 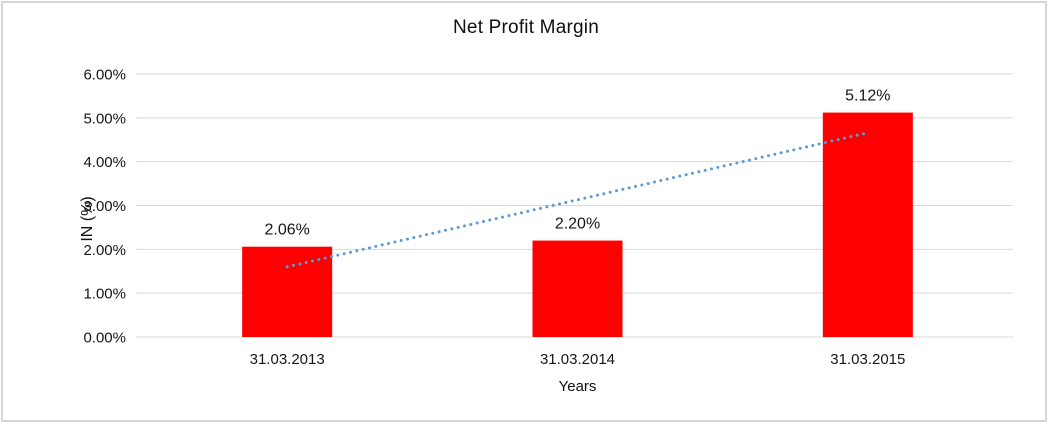 What do you see at coordinates (526, 27) in the screenshot?
I see `chart-title: Net Profit Margin` at bounding box center [526, 27].